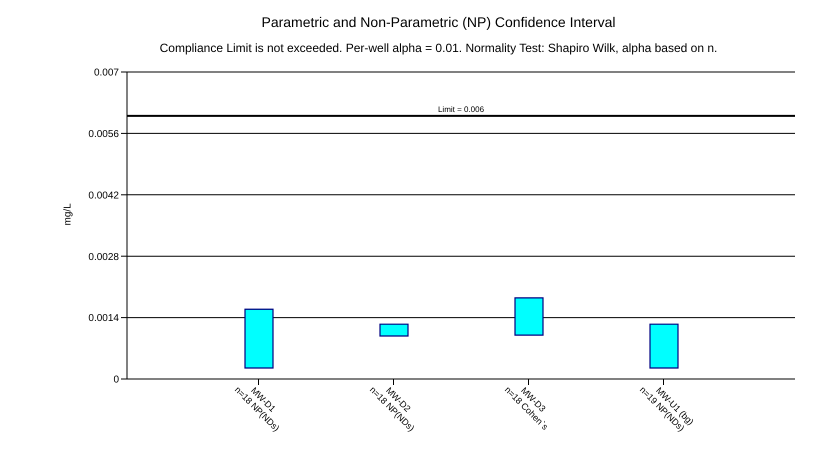  Describe the element at coordinates (104, 318) in the screenshot. I see `y-tick-label: 0.0014` at that location.